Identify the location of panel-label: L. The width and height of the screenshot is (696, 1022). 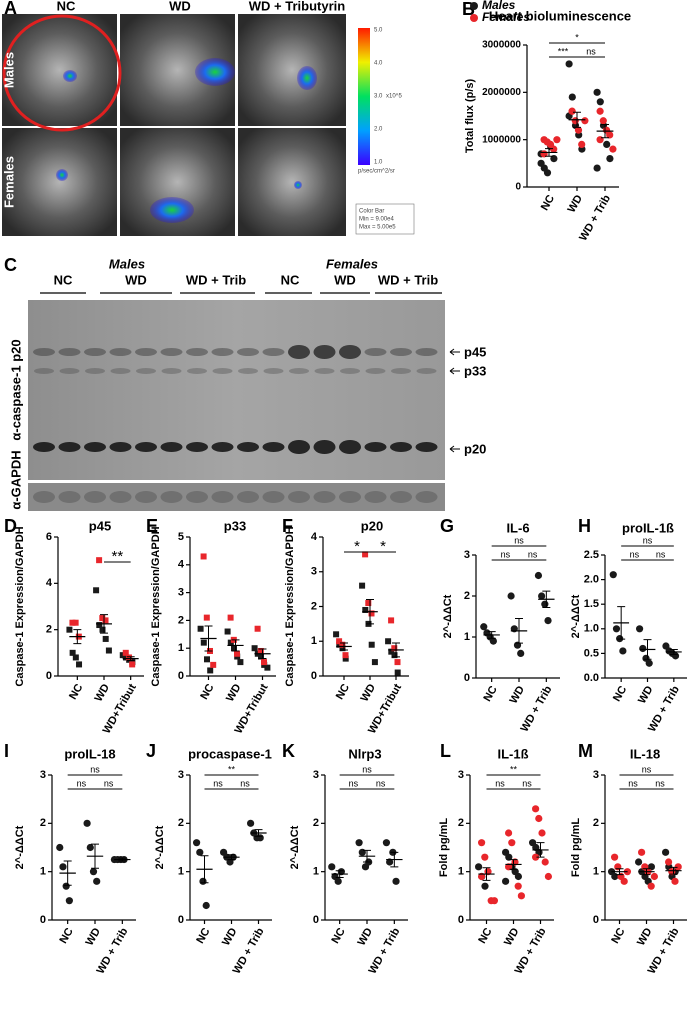
(445, 751).